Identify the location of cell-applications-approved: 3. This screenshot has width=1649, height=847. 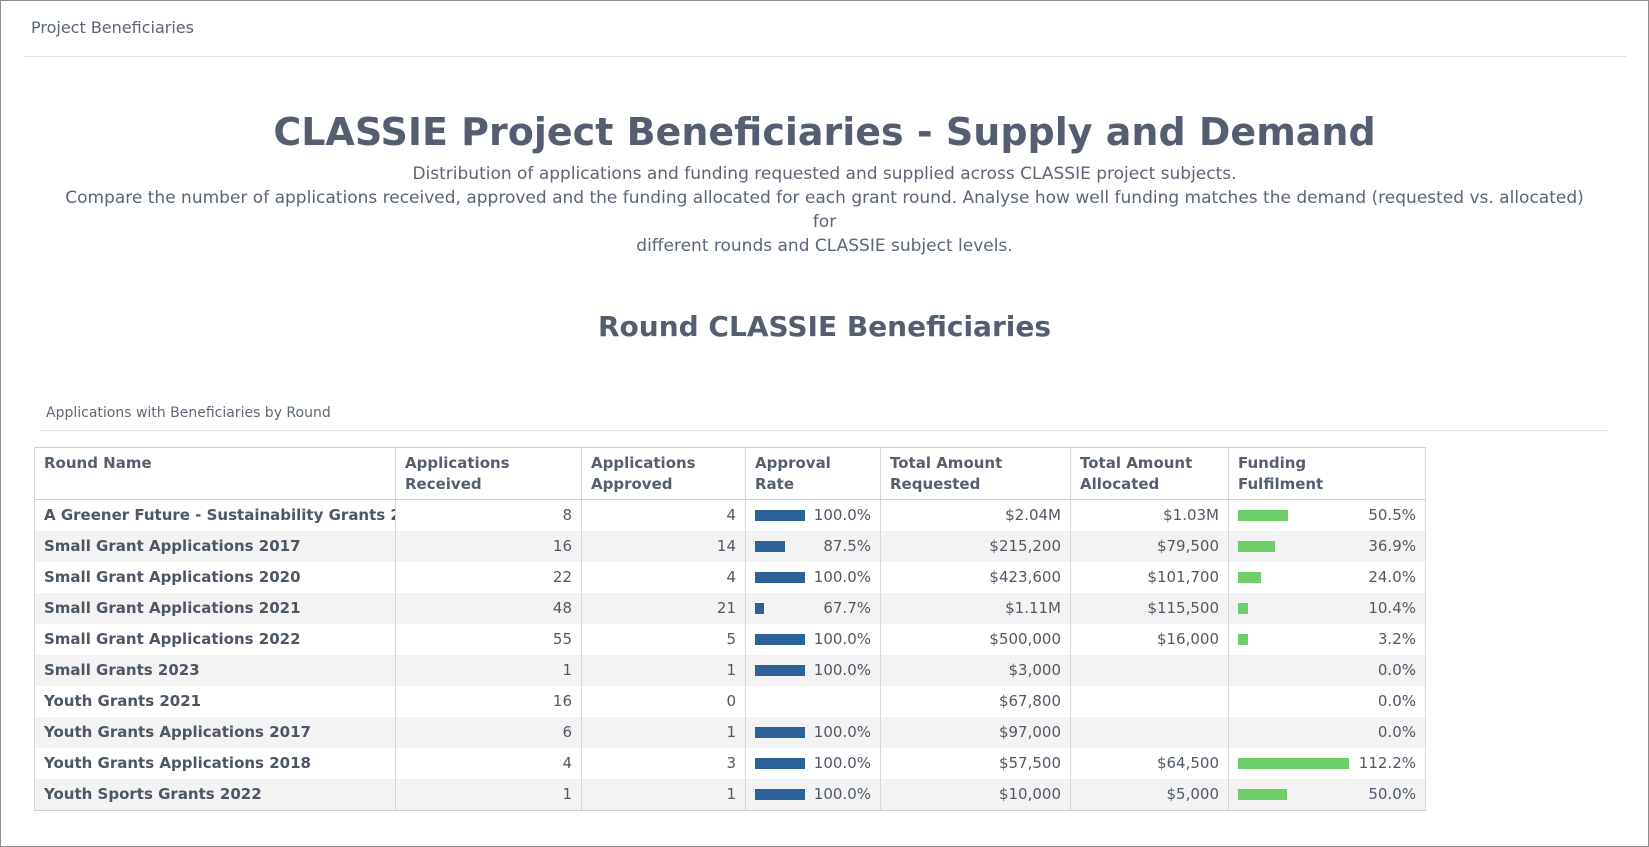
(663, 763).